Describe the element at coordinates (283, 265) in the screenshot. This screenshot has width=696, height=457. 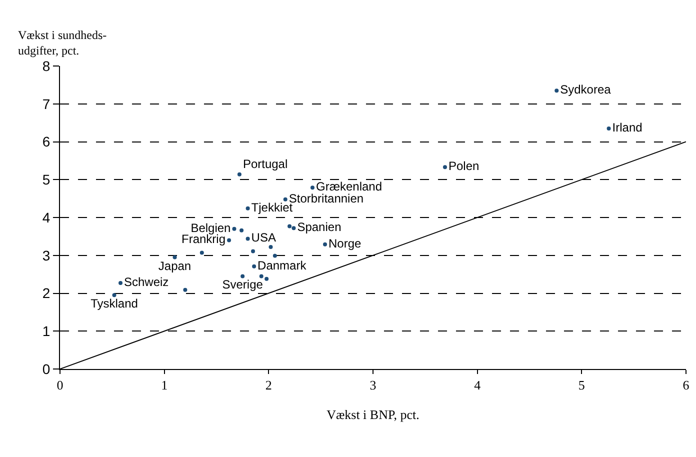
I see `data-label: Danmark` at that location.